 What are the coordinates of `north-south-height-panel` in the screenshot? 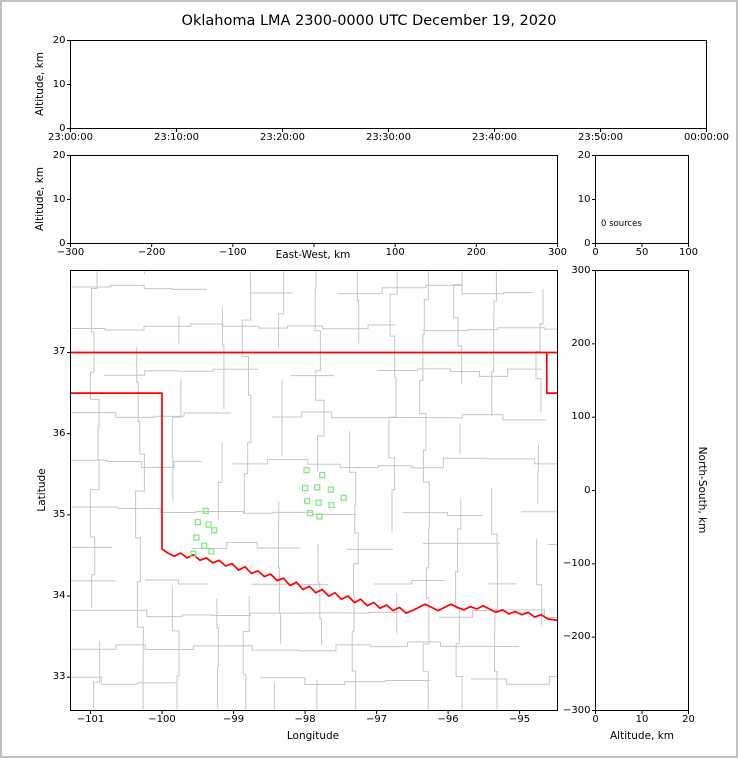 It's located at (642, 490).